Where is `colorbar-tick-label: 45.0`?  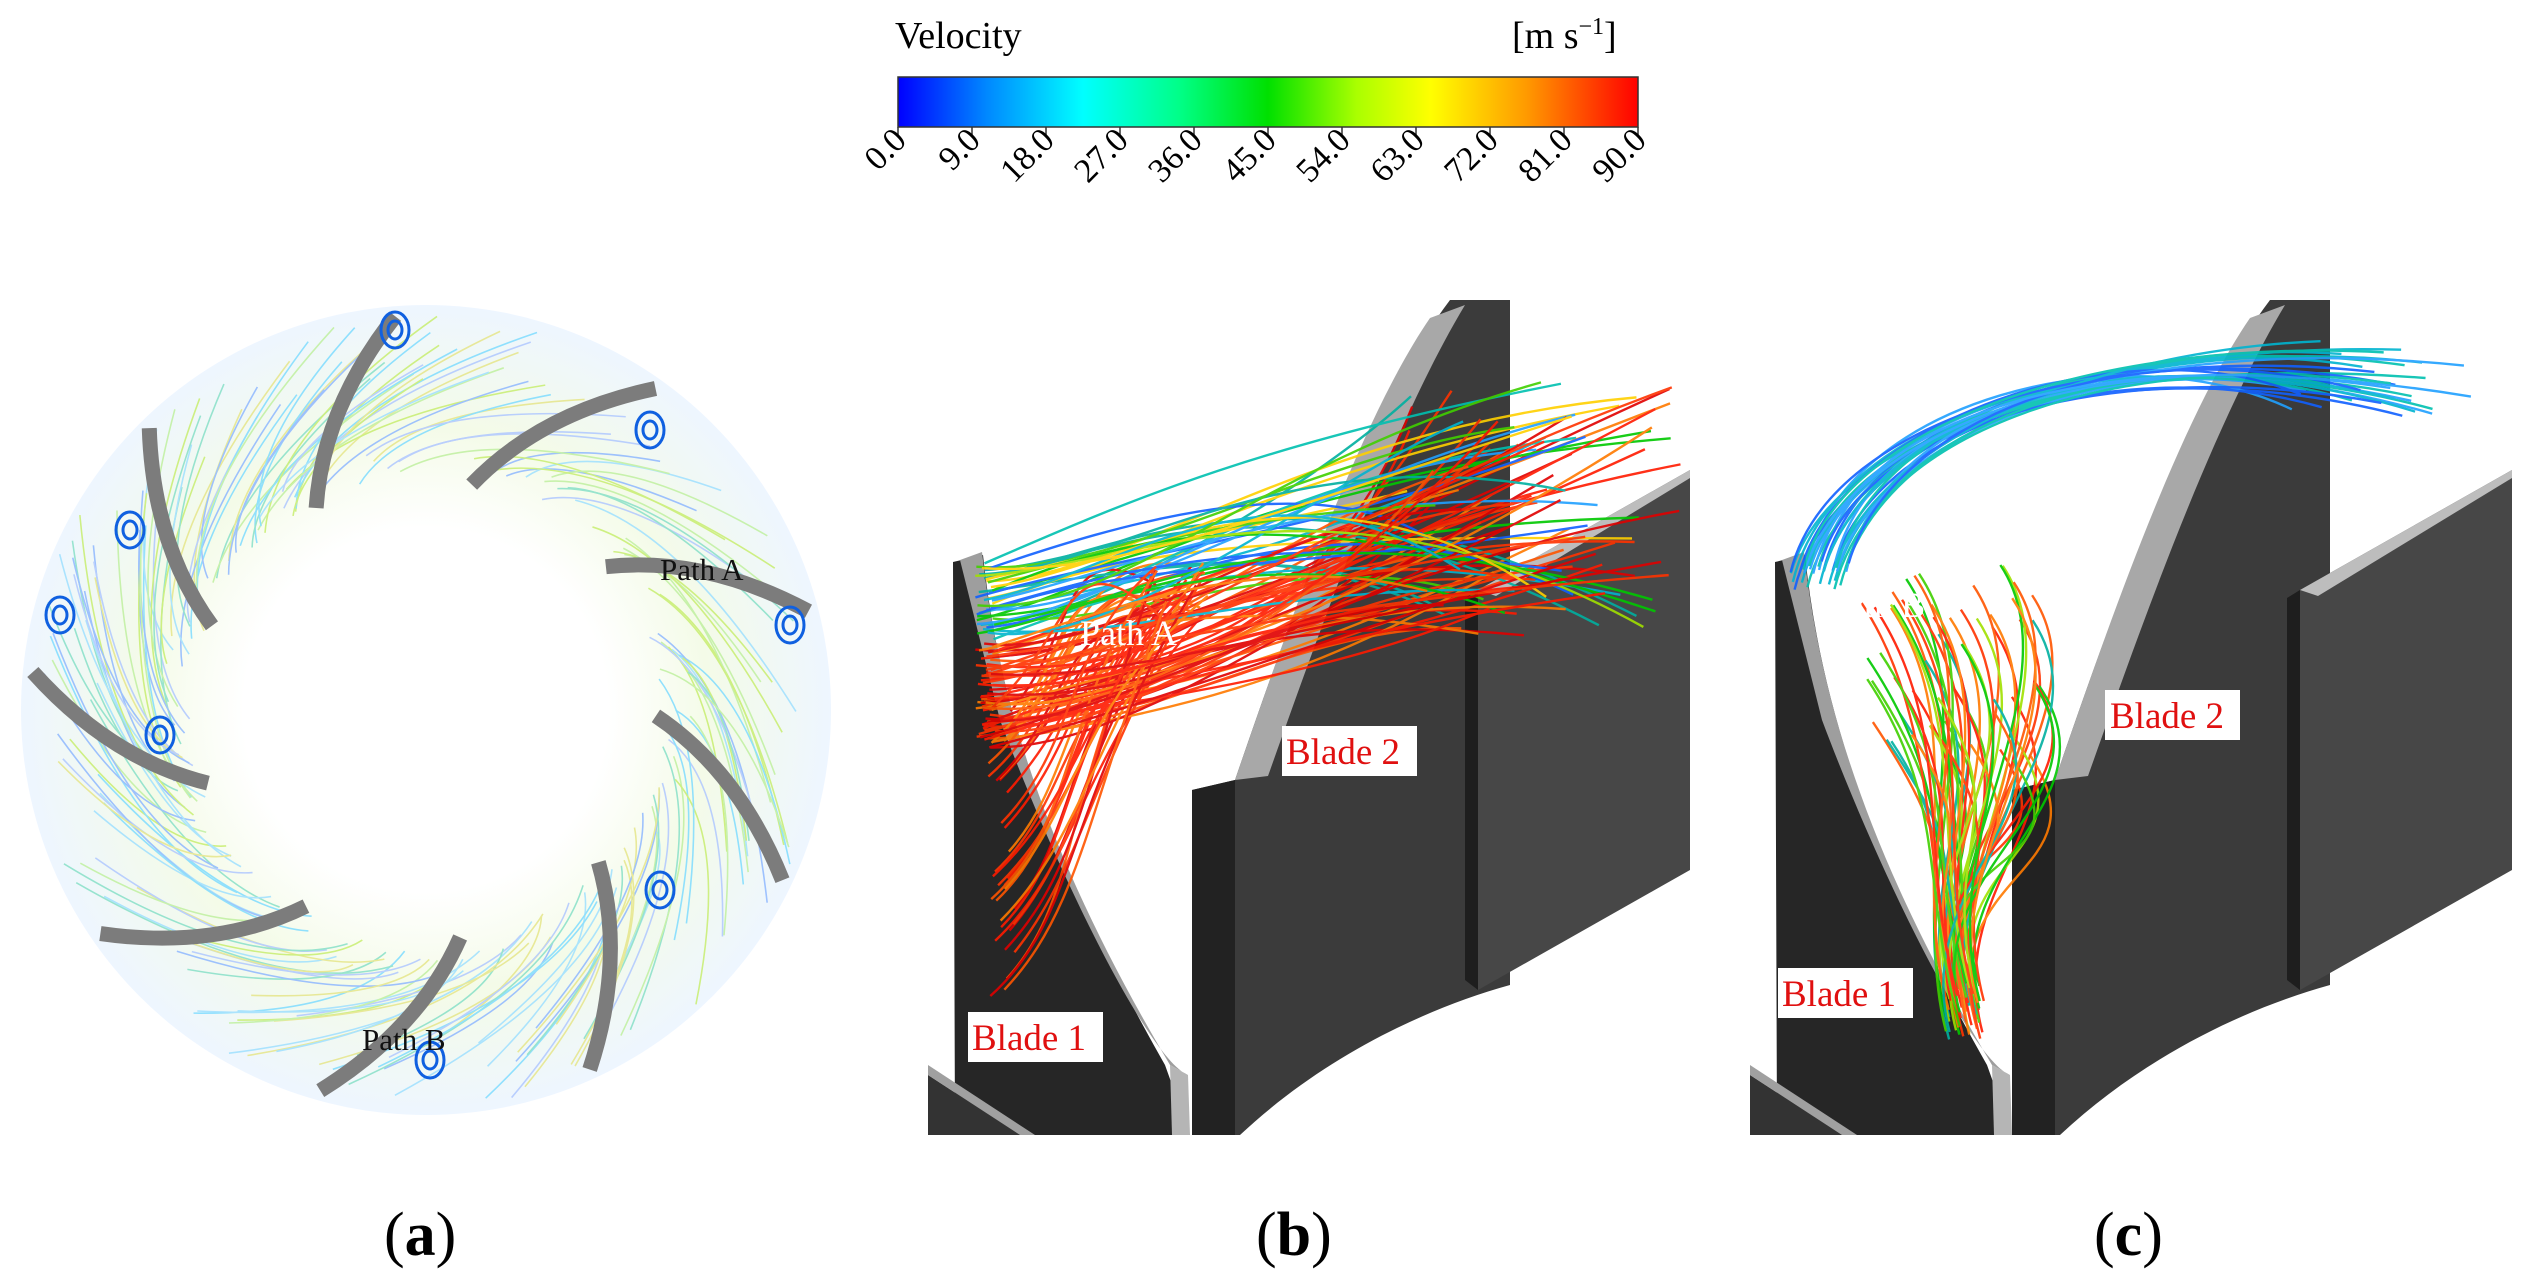
colorbar-tick-label: 45.0 is located at coordinates (1249, 155).